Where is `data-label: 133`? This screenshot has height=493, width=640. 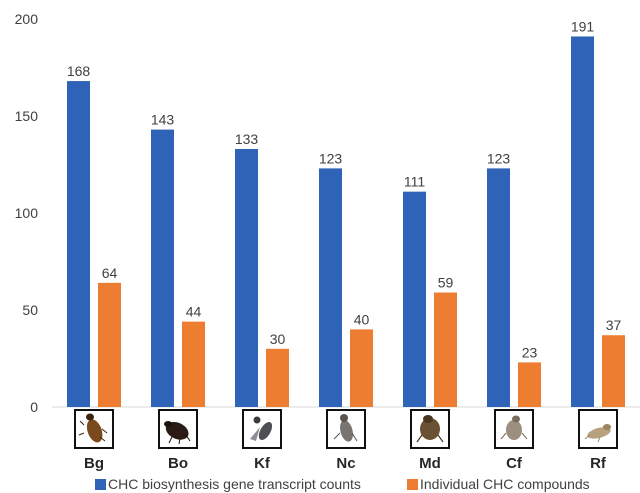 data-label: 133 is located at coordinates (247, 139).